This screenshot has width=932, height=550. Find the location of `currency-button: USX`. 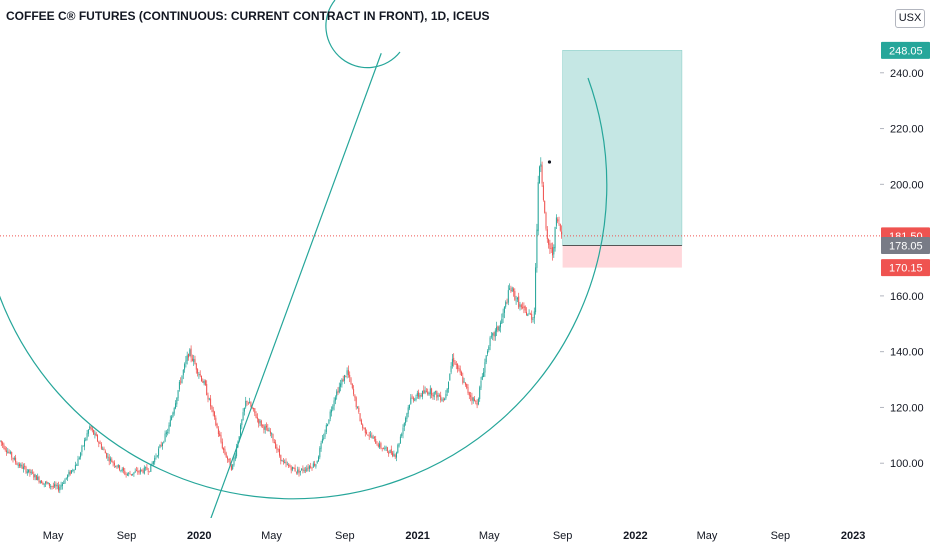

currency-button: USX is located at coordinates (910, 18).